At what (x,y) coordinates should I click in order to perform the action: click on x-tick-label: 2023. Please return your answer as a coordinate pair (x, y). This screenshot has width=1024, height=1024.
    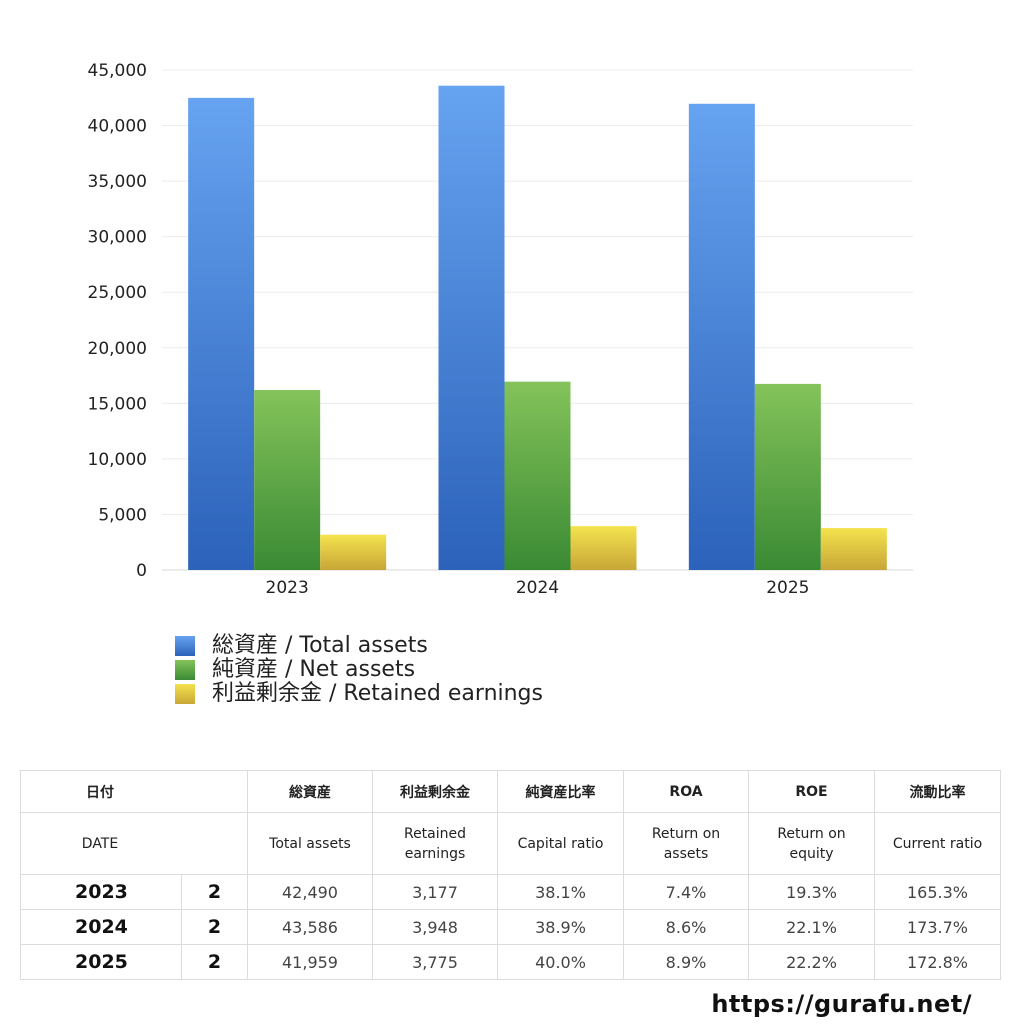
    Looking at the image, I should click on (287, 588).